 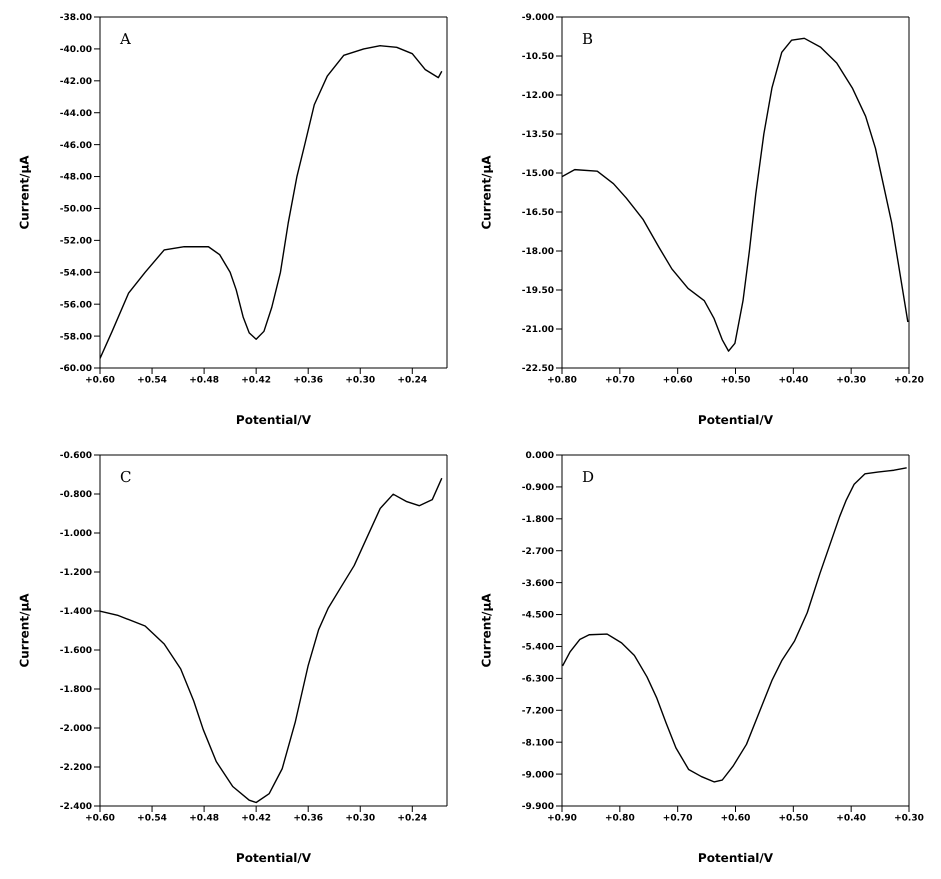 I want to click on y-tick-label: -15.00, so click(x=538, y=174).